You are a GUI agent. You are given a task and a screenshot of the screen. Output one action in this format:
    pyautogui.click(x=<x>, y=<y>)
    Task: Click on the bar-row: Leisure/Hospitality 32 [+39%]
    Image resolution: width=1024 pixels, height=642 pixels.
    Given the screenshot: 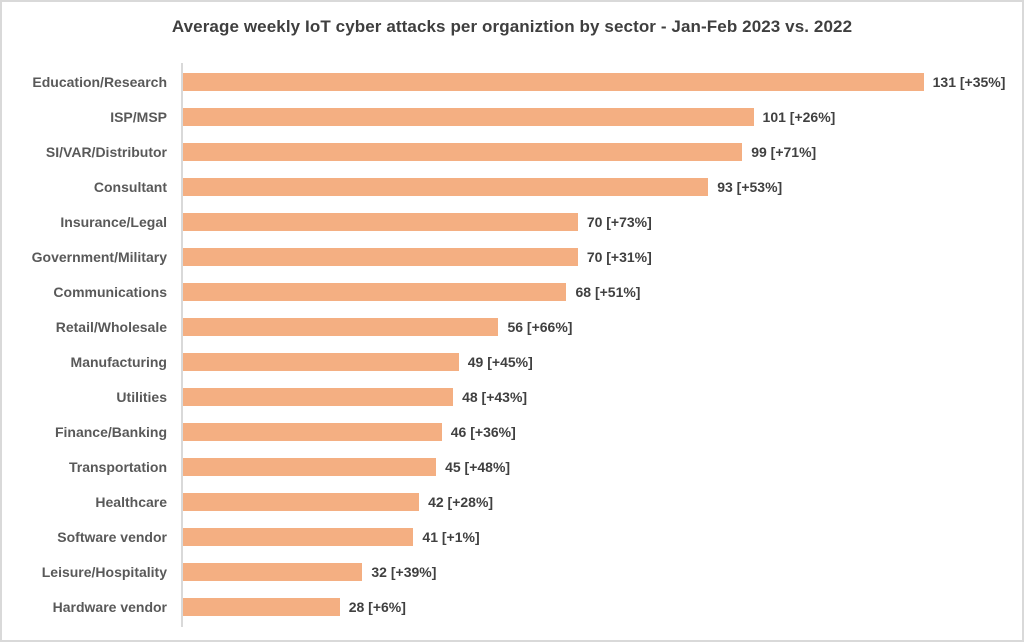 What is the action you would take?
    pyautogui.click(x=511, y=571)
    